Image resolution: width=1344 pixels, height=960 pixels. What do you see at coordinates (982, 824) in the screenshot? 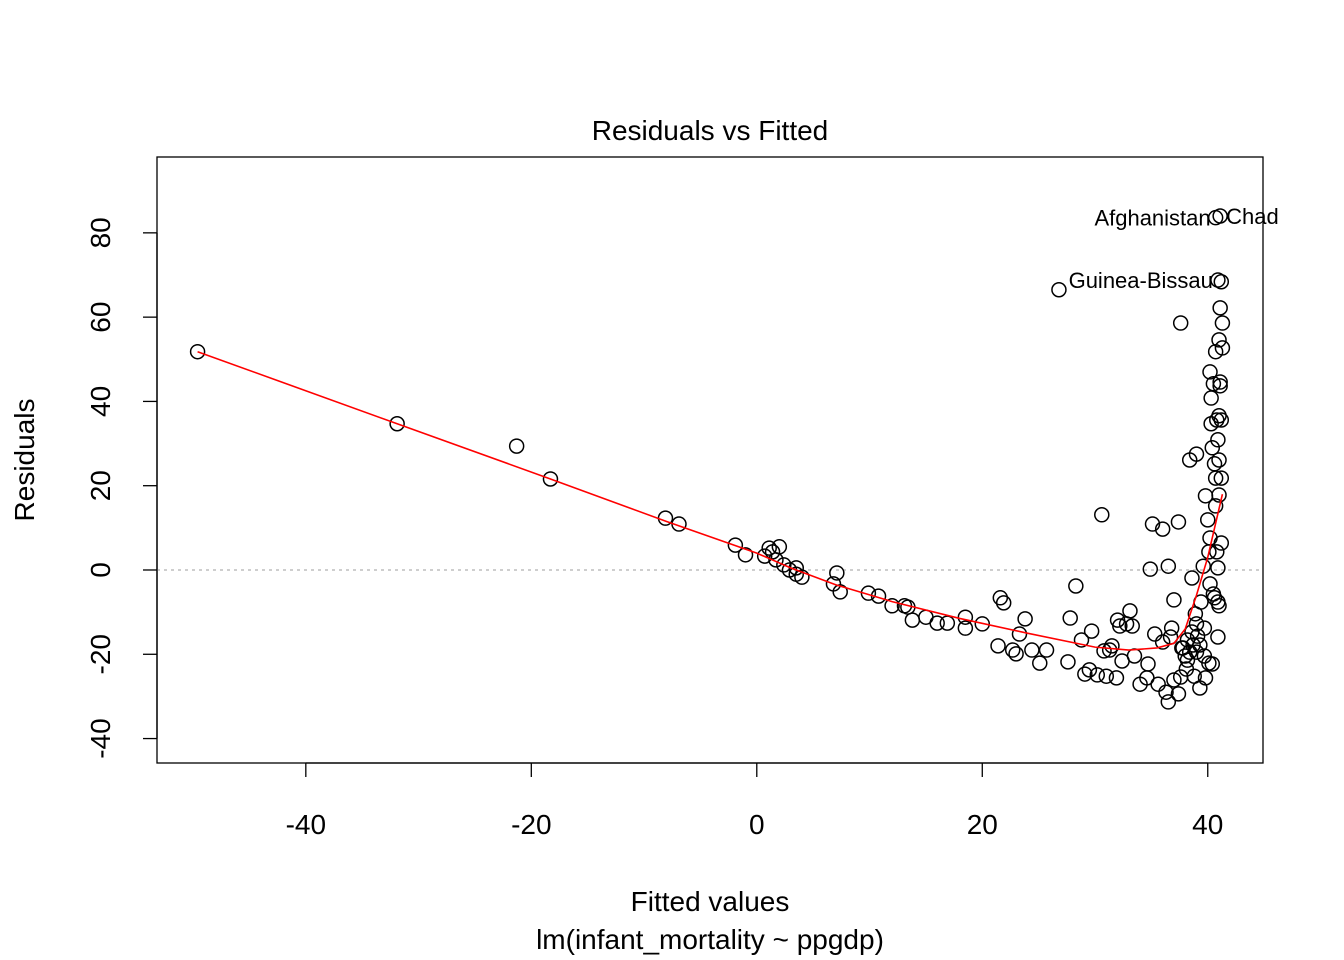
I see `x-tick-label: 20` at bounding box center [982, 824].